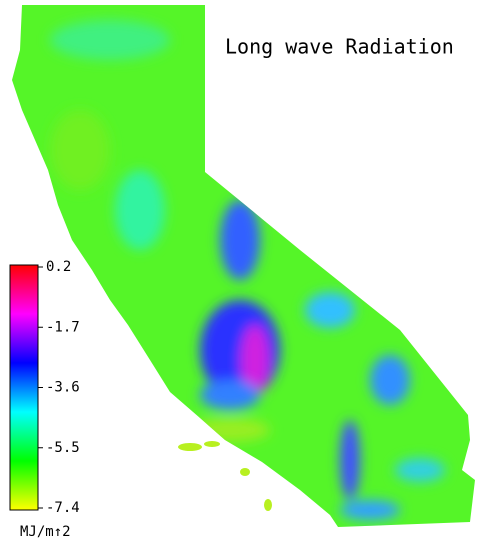  Describe the element at coordinates (63, 508) in the screenshot. I see `colorbar-tick-label: -7.4` at that location.